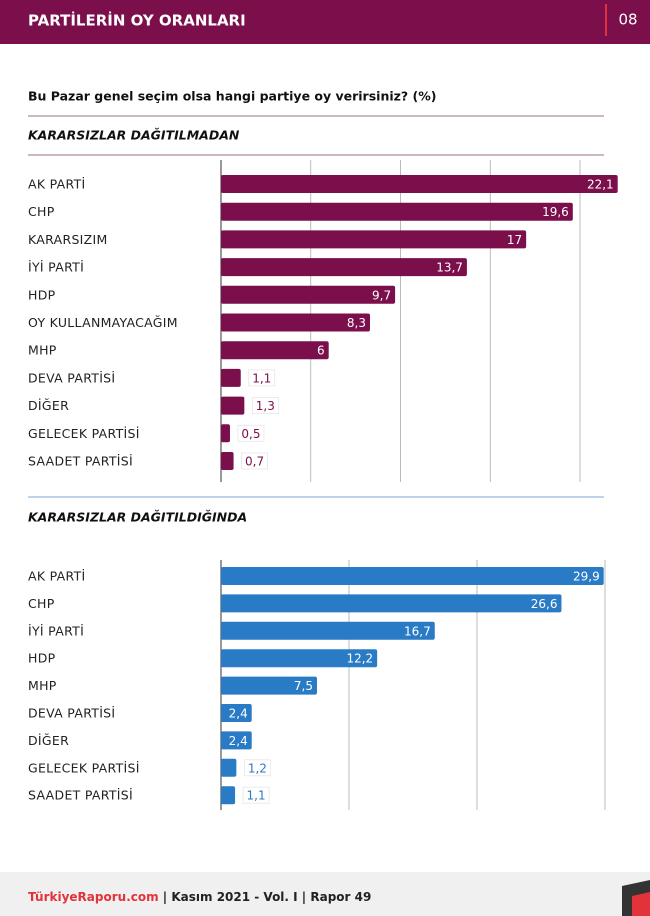  Describe the element at coordinates (137, 20) in the screenshot. I see `header-title: PARTİLERİN OY ORANLARI` at that location.